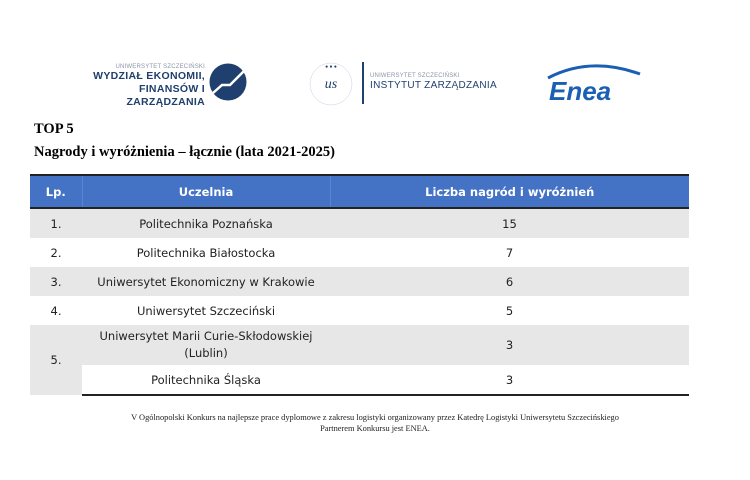 This screenshot has height=480, width=750. I want to click on rank: 3., so click(56, 281).